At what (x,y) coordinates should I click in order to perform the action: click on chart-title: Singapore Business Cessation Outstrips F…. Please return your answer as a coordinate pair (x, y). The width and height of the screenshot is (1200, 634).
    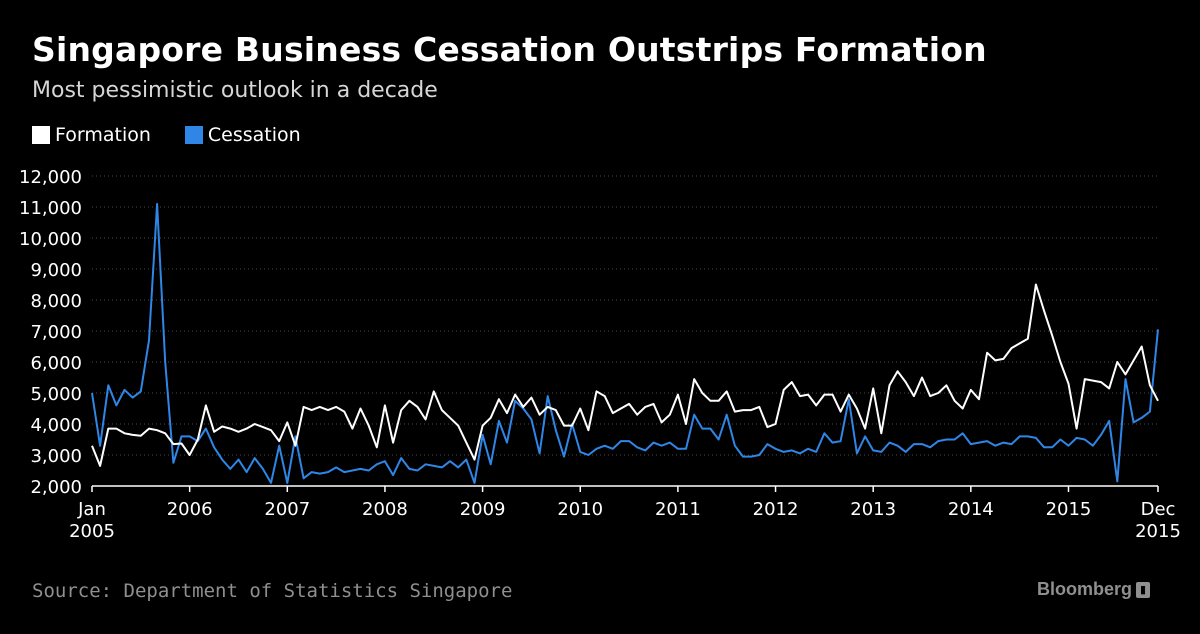
    Looking at the image, I should click on (509, 49).